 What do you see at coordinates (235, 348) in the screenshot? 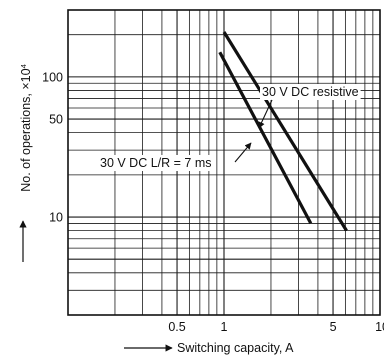
I see `x-axis-label: Switching capacity, A` at bounding box center [235, 348].